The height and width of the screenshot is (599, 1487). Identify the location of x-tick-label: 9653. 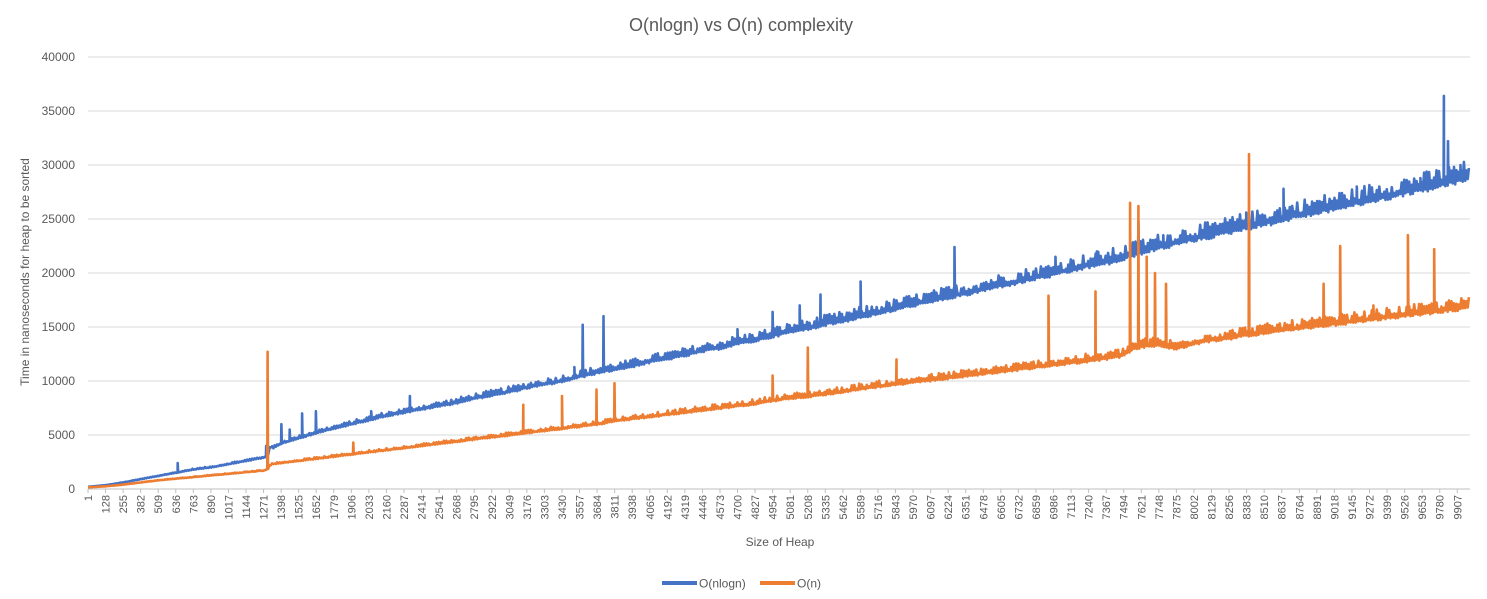
(1423, 507).